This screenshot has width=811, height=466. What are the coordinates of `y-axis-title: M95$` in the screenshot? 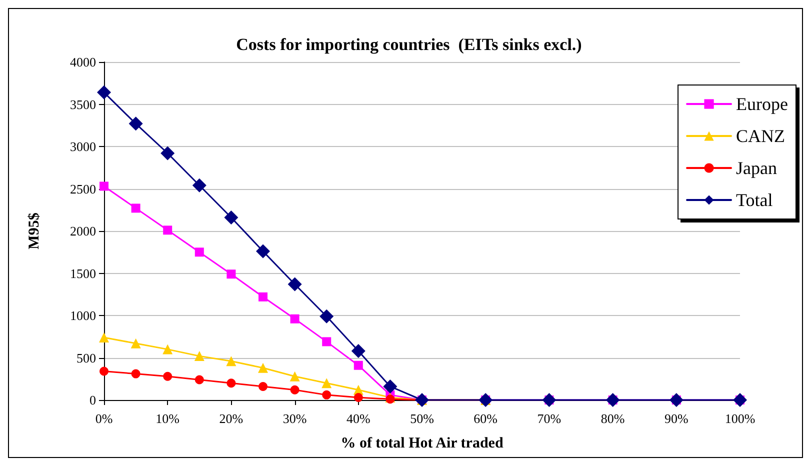 It's located at (34, 231).